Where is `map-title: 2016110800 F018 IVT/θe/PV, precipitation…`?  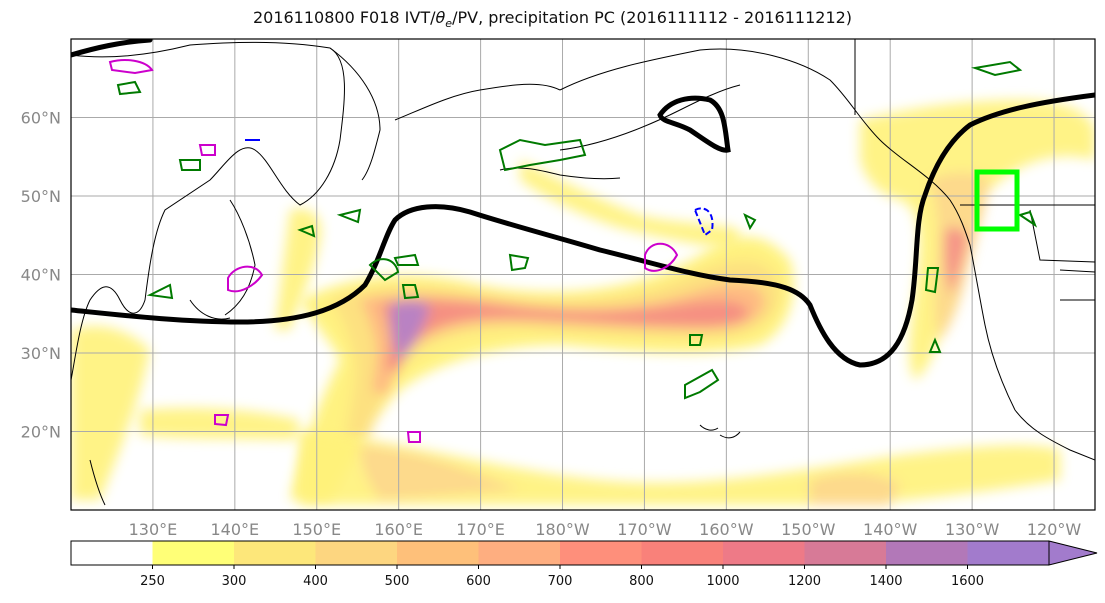
map-title: 2016110800 F018 IVT/θe/PV, precipitation… is located at coordinates (552, 19).